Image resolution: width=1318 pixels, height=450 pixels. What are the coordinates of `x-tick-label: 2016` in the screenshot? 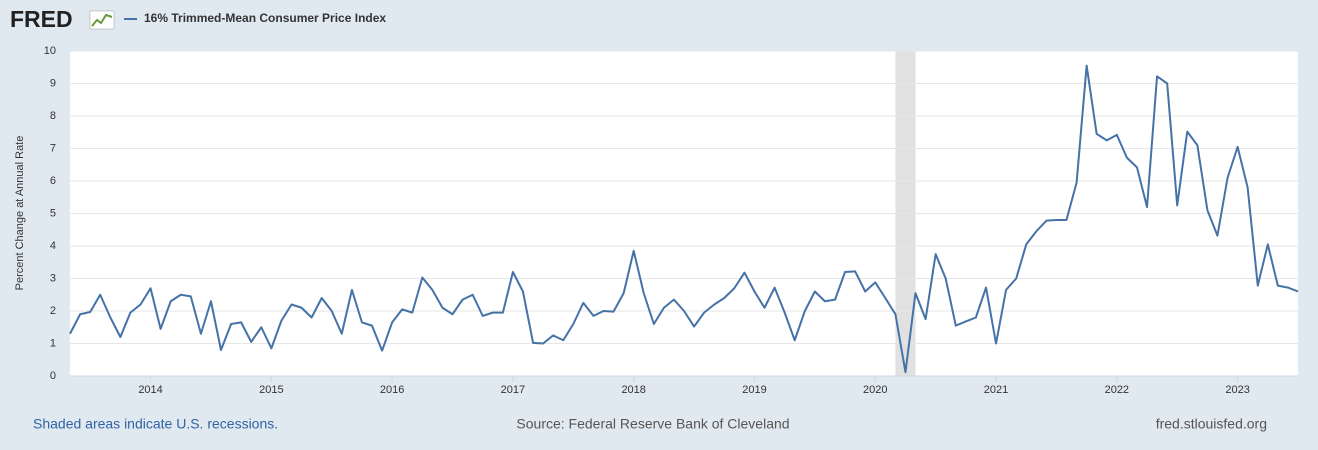 It's located at (392, 390).